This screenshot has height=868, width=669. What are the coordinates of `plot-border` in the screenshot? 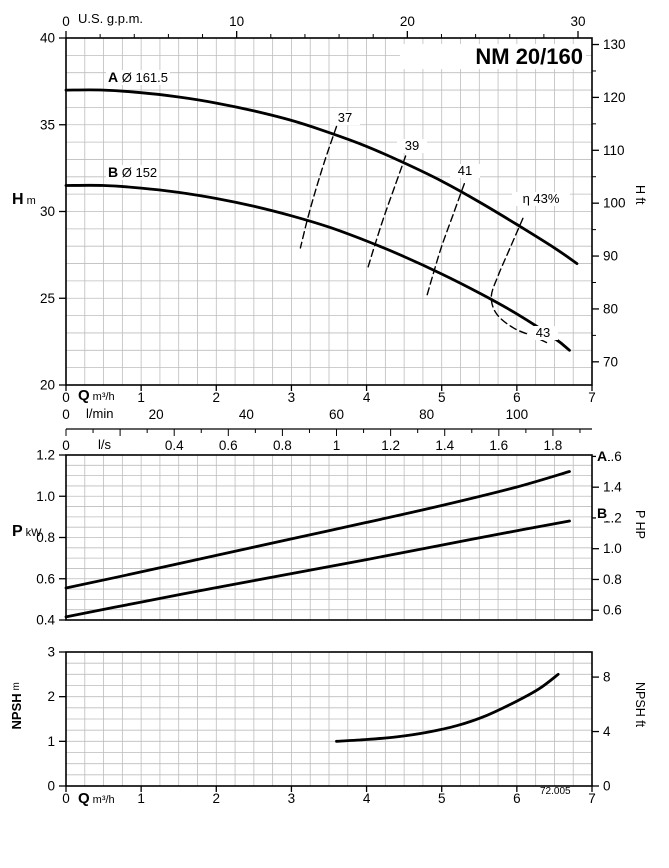 It's located at (329, 719).